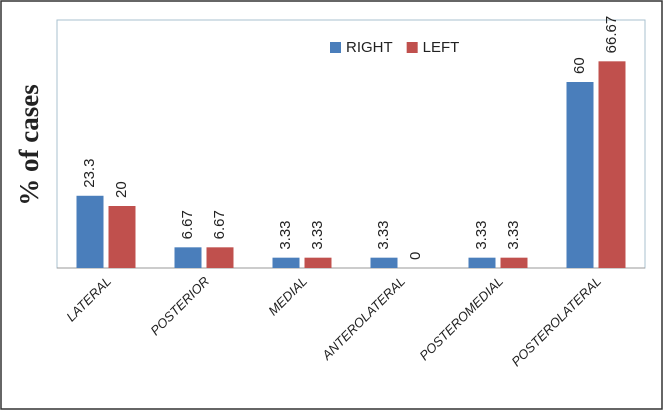 This screenshot has width=663, height=410. Describe the element at coordinates (415, 256) in the screenshot. I see `data-label: 0` at that location.